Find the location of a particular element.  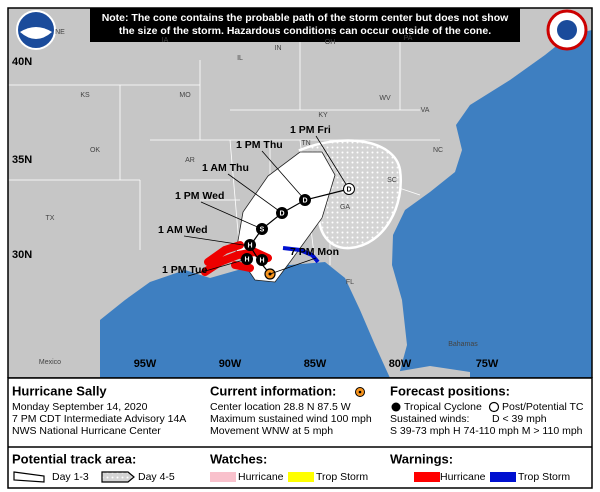

place-label: Mexico is located at coordinates (50, 362).